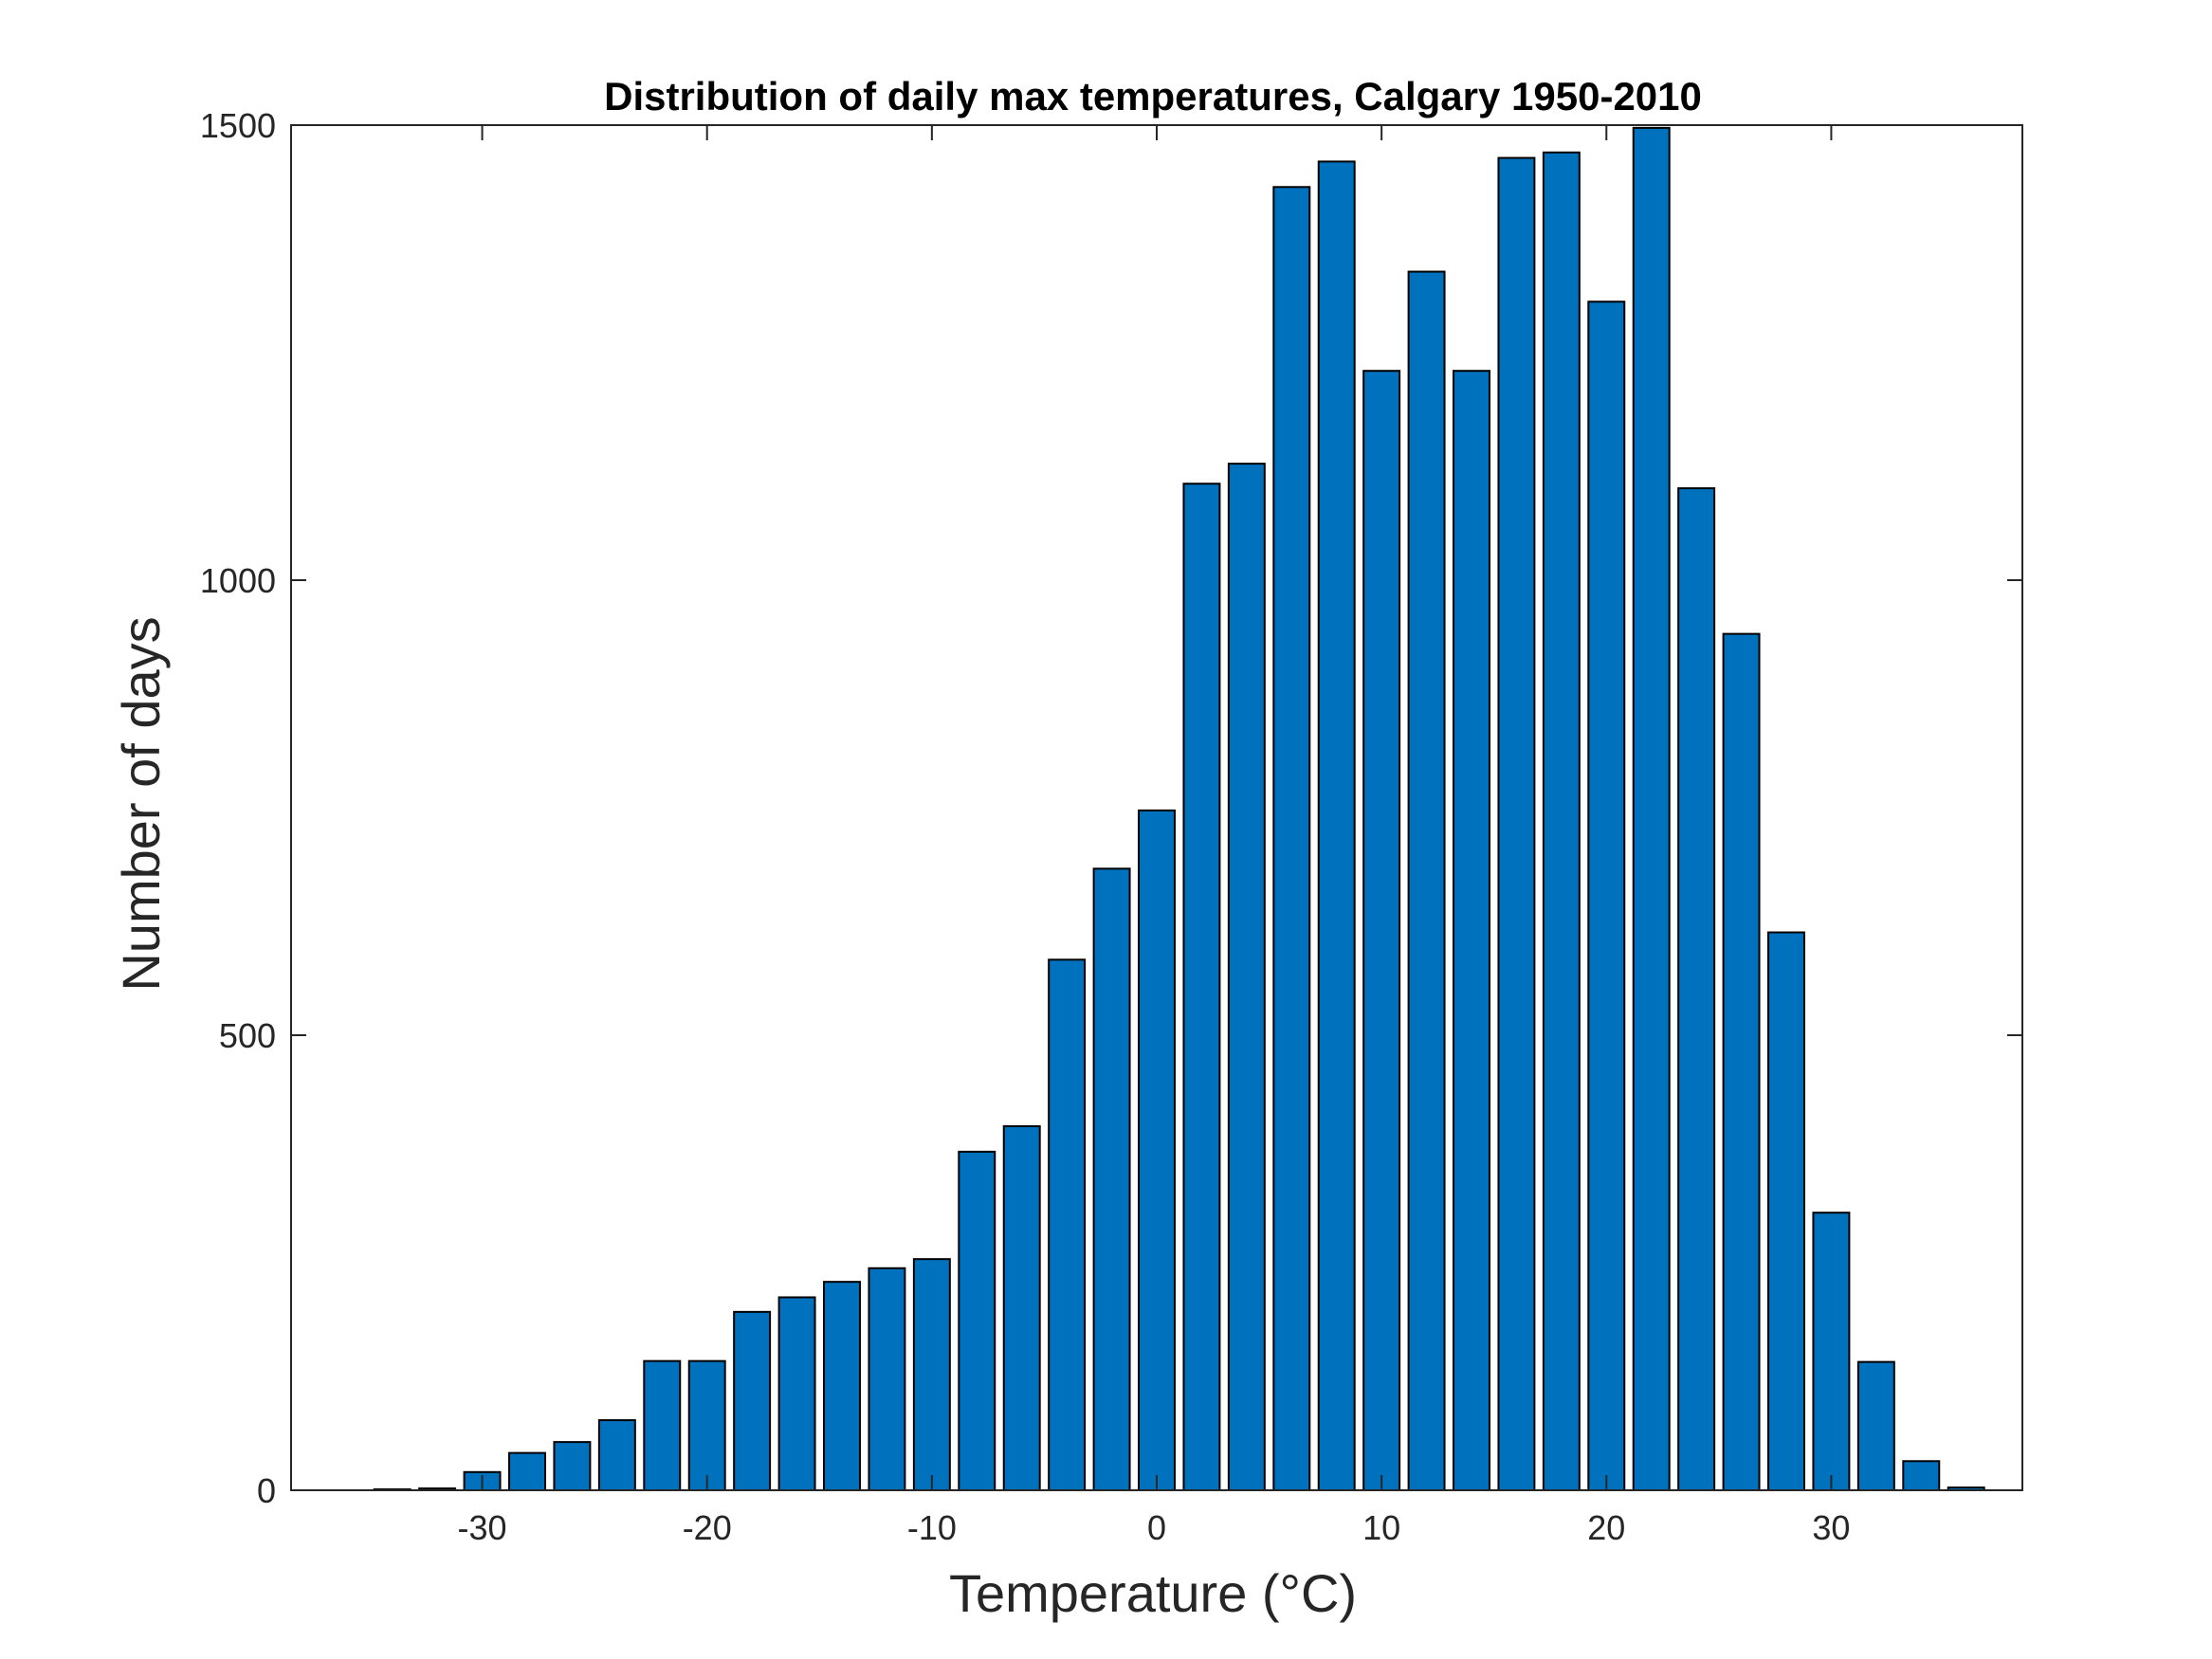 This screenshot has height=1659, width=2212. What do you see at coordinates (1156, 1527) in the screenshot?
I see `x-tick-label: 0` at bounding box center [1156, 1527].